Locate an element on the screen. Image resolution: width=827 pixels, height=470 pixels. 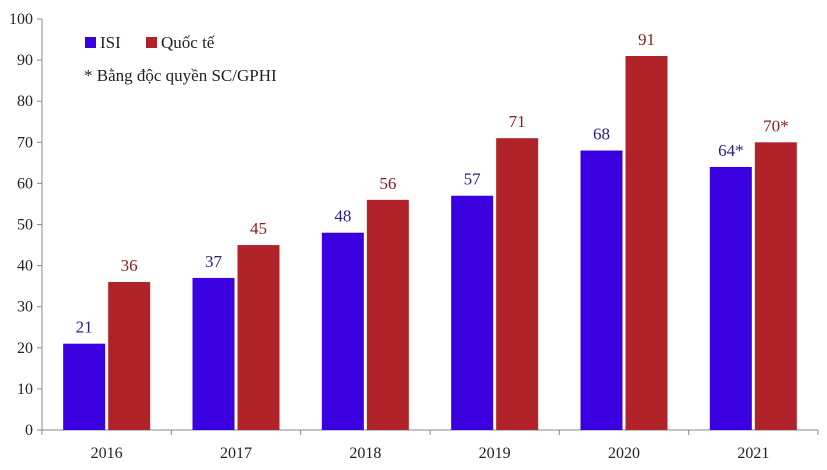
legend: ISI Quốc tế * Bằng độc quyền SC/GPHI is located at coordinates (180, 59).